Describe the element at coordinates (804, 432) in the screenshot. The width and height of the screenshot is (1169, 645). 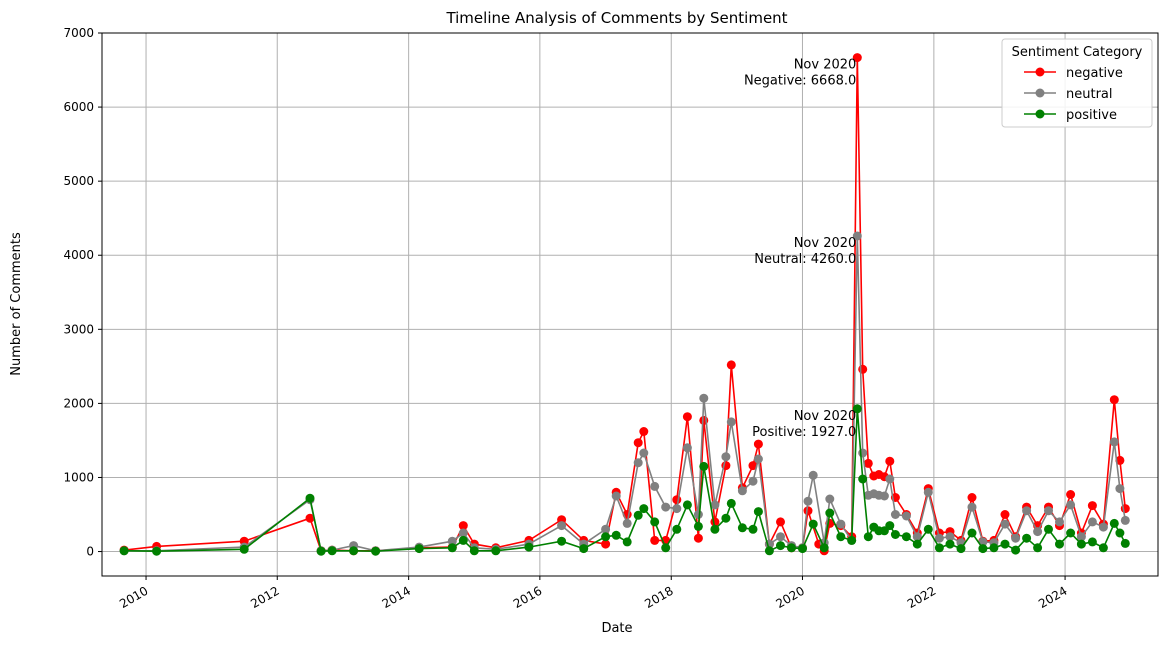
I see `annotation-value: Positive: 1927.0` at that location.